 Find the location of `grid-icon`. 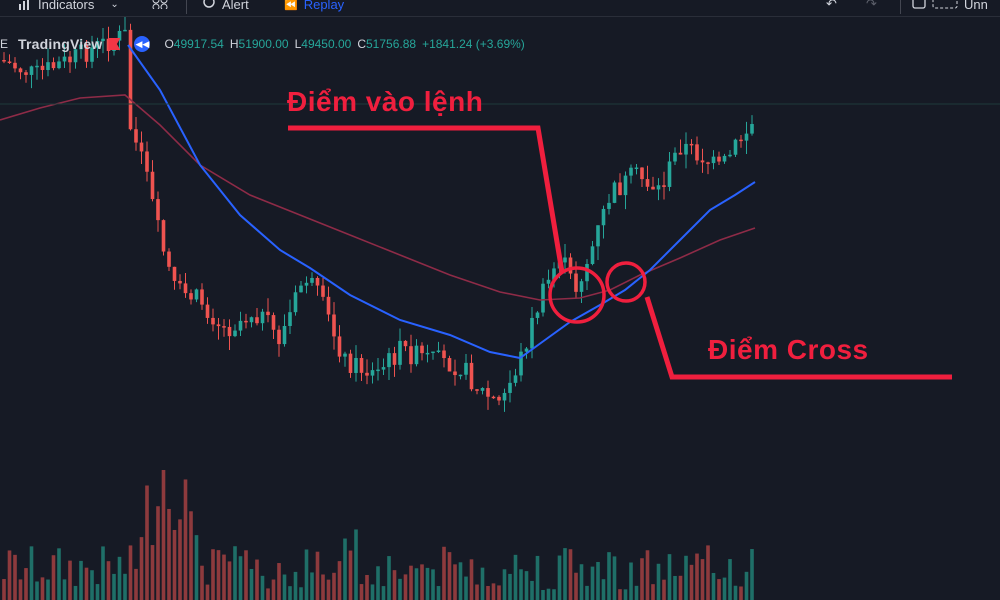

grid-icon is located at coordinates (160, 6).